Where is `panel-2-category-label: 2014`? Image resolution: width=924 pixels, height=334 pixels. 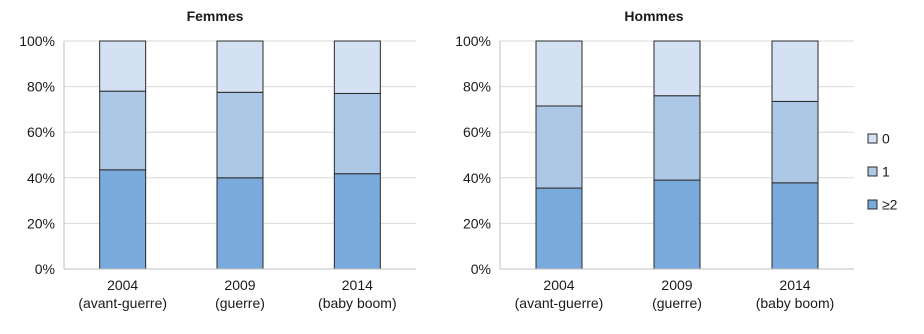
panel-2-category-label: 2014 is located at coordinates (794, 285).